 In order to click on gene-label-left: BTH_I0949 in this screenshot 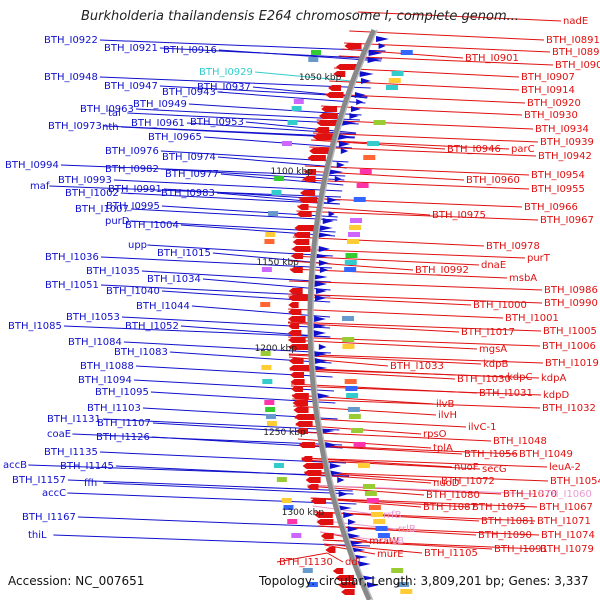, I will do `click(160, 104)`.